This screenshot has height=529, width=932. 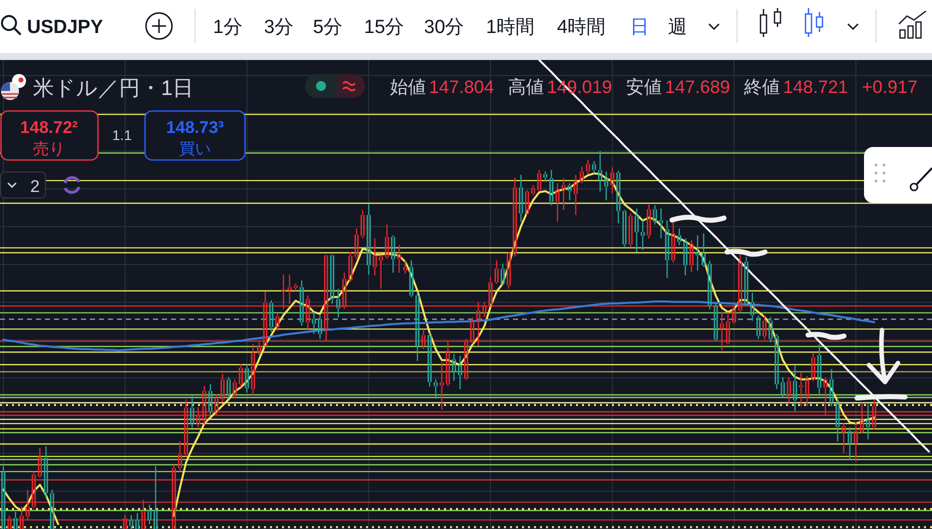 What do you see at coordinates (122, 135) in the screenshot?
I see `text: 1.1` at bounding box center [122, 135].